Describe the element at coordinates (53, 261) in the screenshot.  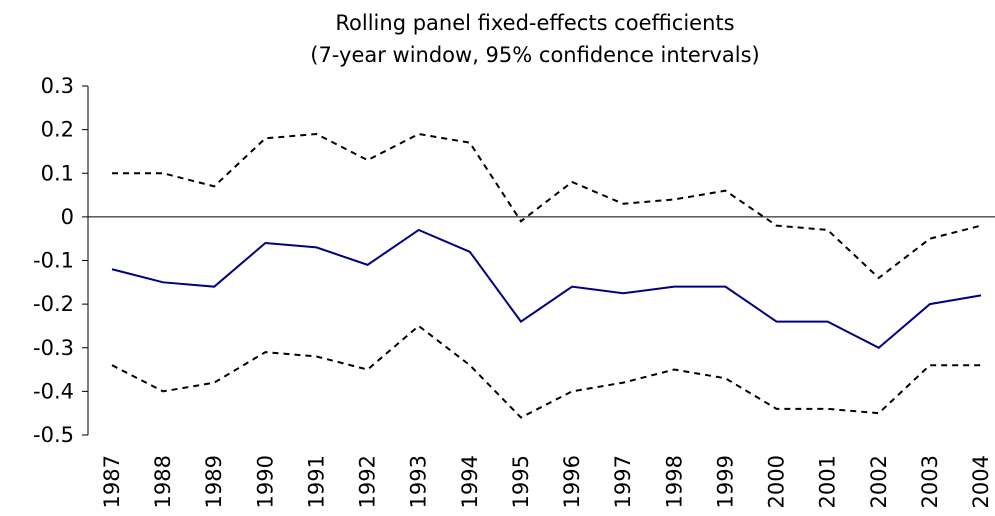
I see `y-tick-label: -0.1` at that location.